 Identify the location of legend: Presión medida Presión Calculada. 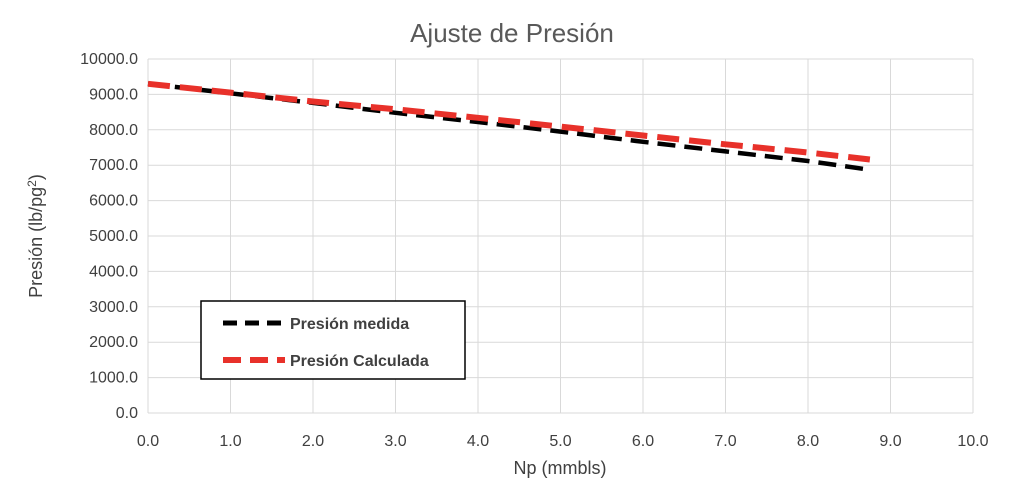
(333, 340).